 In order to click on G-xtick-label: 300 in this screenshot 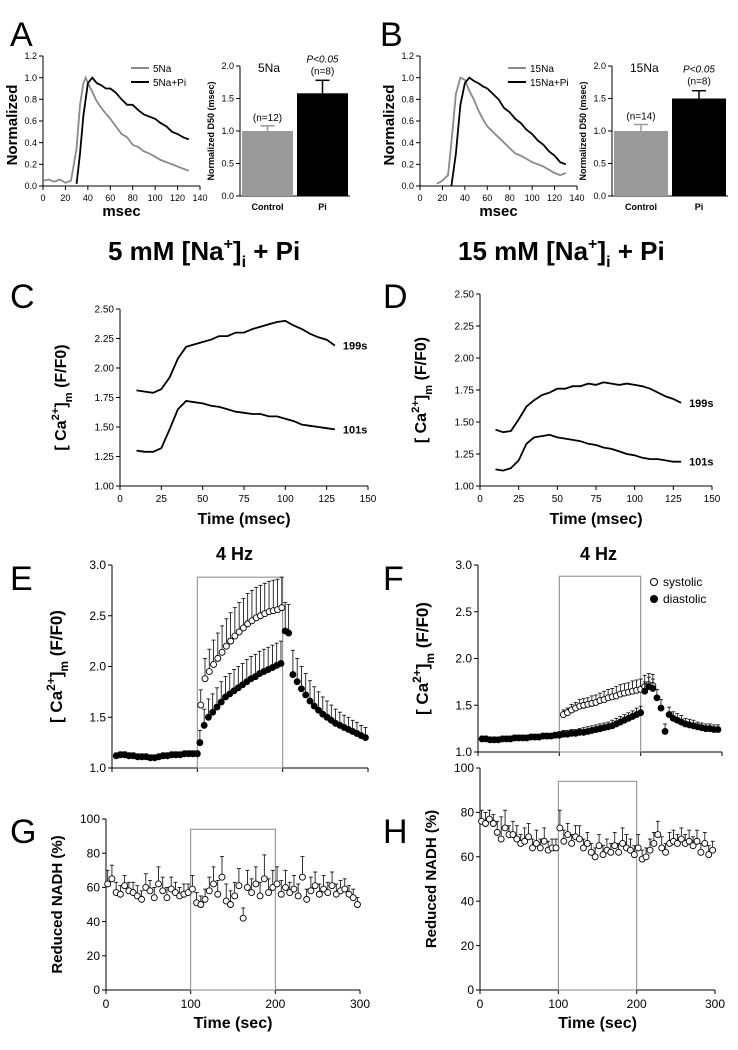, I will do `click(360, 1004)`.